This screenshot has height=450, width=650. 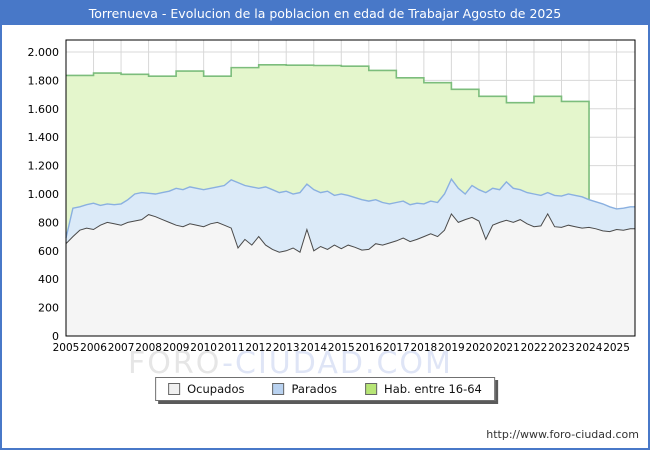 I want to click on svg-text: 2025, so click(x=616, y=348).